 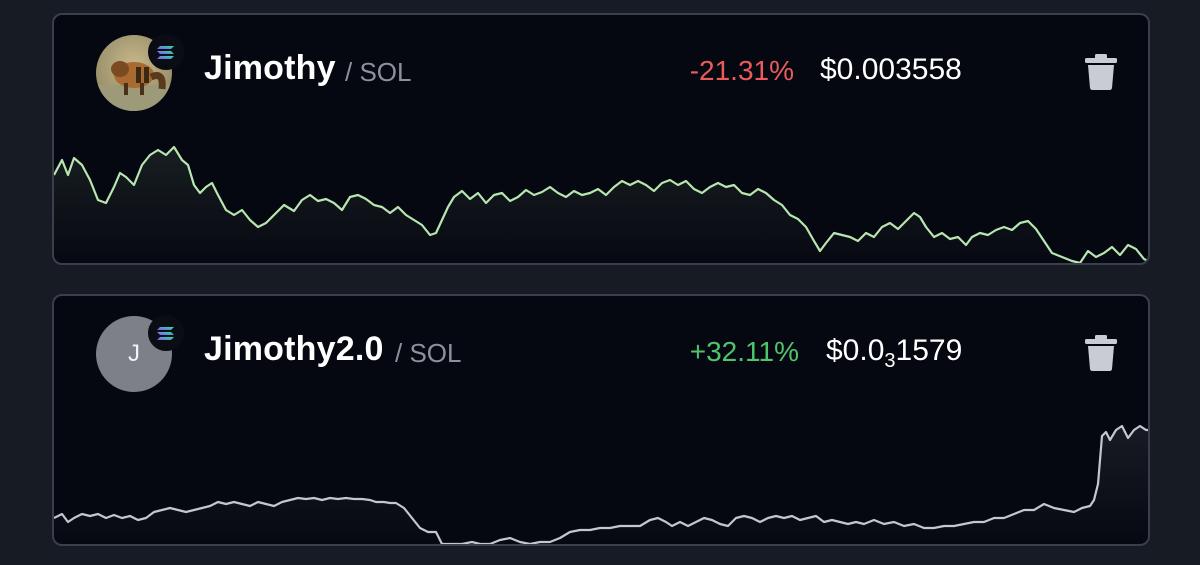 What do you see at coordinates (855, 350) in the screenshot?
I see `price-prefix: $0.0` at bounding box center [855, 350].